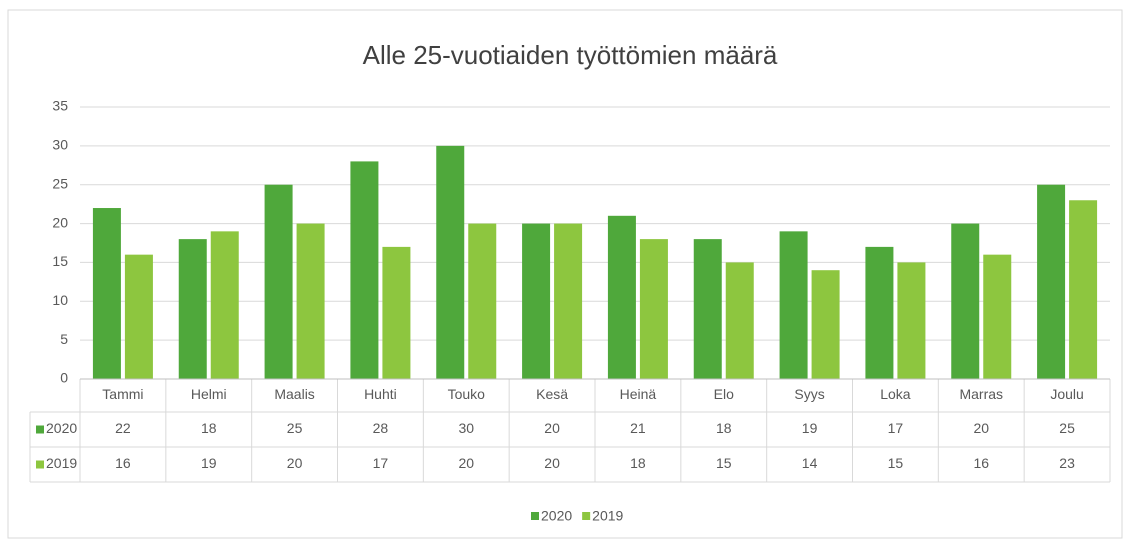 This screenshot has height=539, width=1123. What do you see at coordinates (552, 394) in the screenshot?
I see `x-tick-label: Kesä` at bounding box center [552, 394].